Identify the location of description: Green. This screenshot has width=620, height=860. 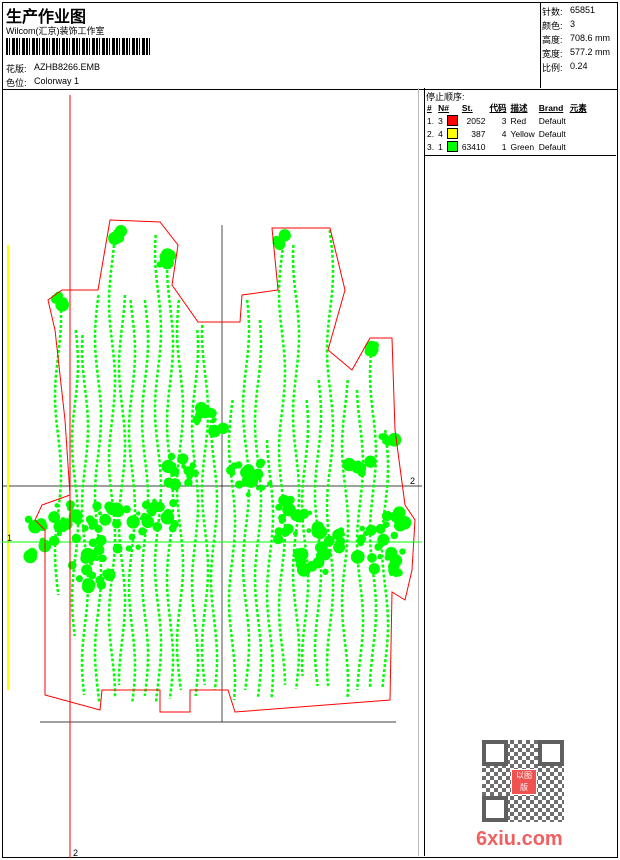
(522, 146).